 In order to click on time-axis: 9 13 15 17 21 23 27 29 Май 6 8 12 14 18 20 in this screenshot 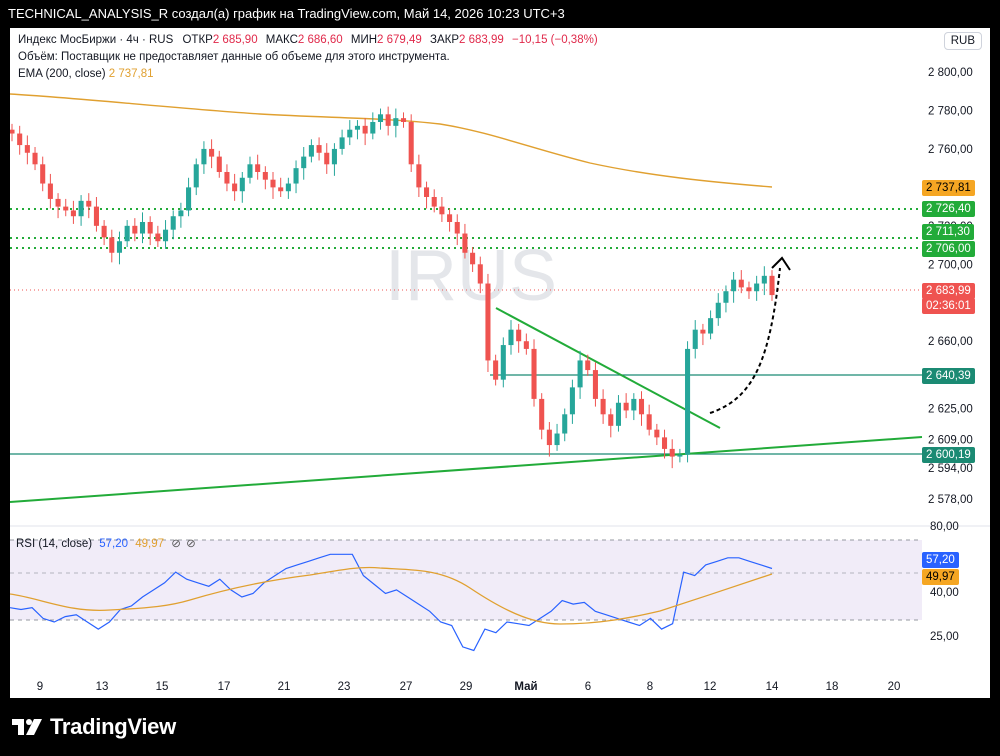, I will do `click(469, 687)`.